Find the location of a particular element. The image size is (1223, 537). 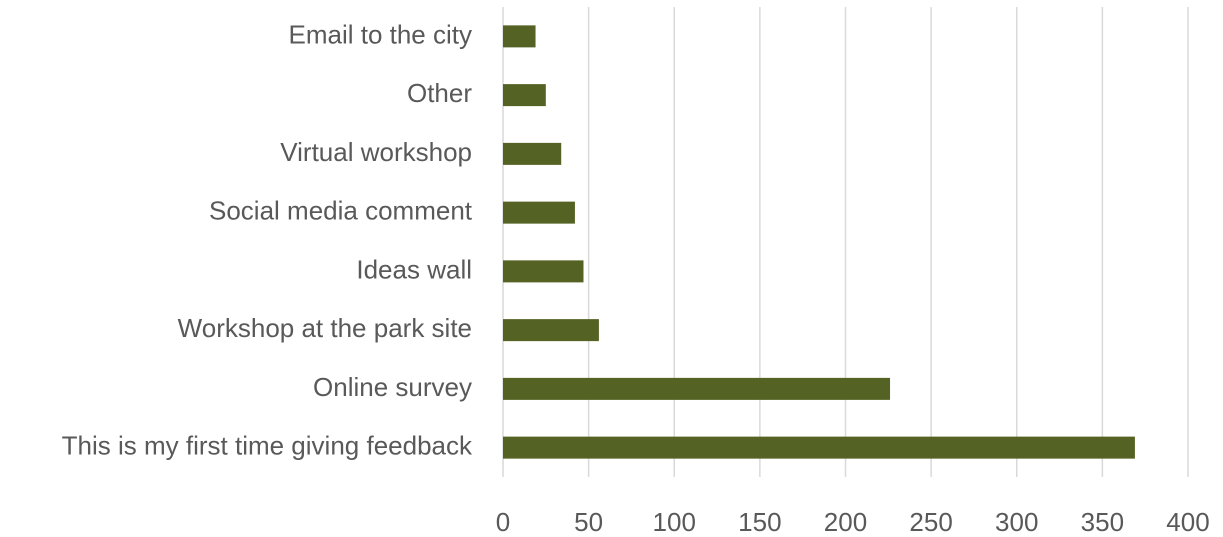

x-tick-label: 250 is located at coordinates (930, 522).